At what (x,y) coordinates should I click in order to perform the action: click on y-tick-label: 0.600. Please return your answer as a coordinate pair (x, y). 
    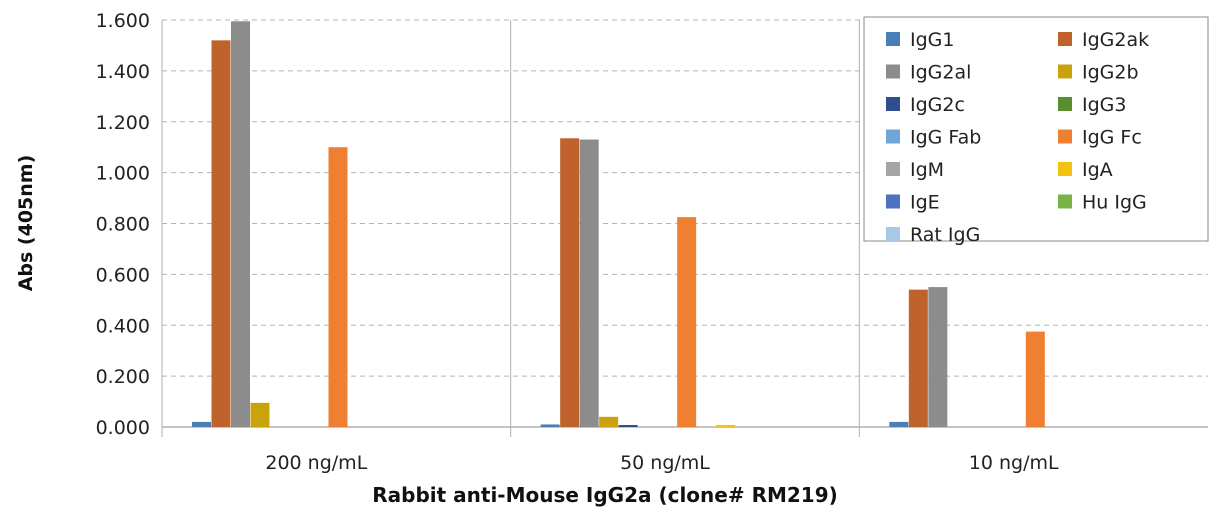
    Looking at the image, I should click on (123, 275).